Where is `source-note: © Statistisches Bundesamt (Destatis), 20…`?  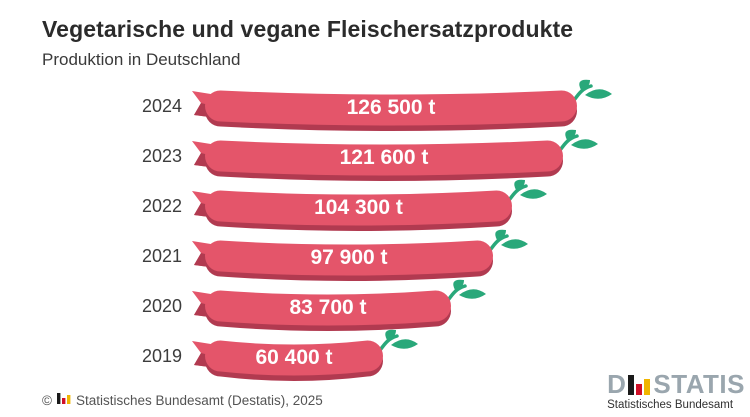
source-note: © Statistisches Bundesamt (Destatis), 20… is located at coordinates (182, 400).